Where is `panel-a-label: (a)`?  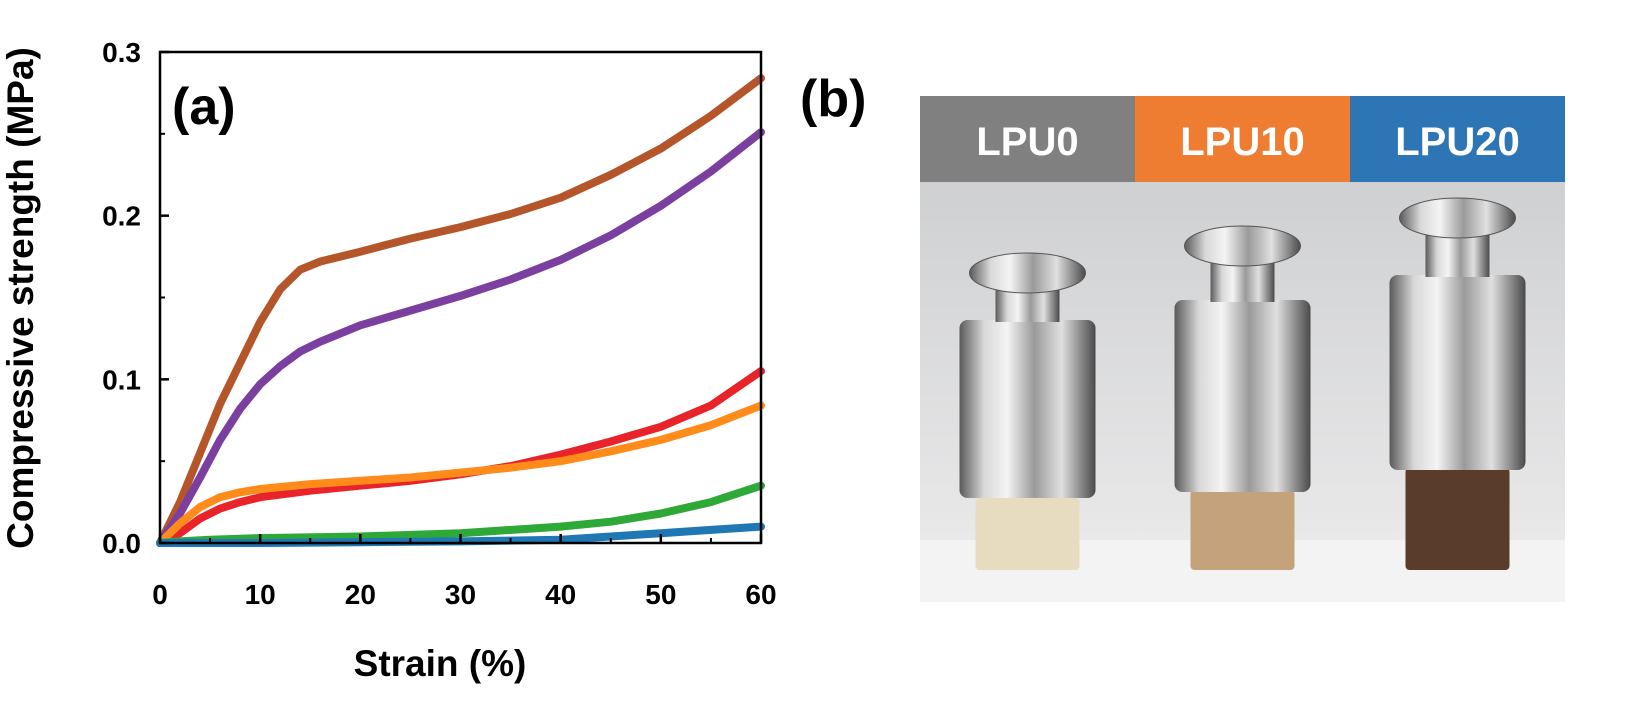
panel-a-label: (a) is located at coordinates (204, 107).